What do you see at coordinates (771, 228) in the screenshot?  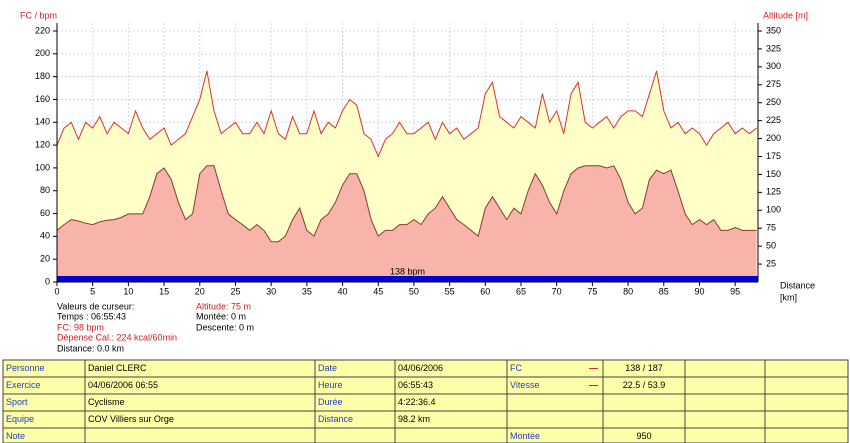 I see `y2-tick-label: 75` at bounding box center [771, 228].